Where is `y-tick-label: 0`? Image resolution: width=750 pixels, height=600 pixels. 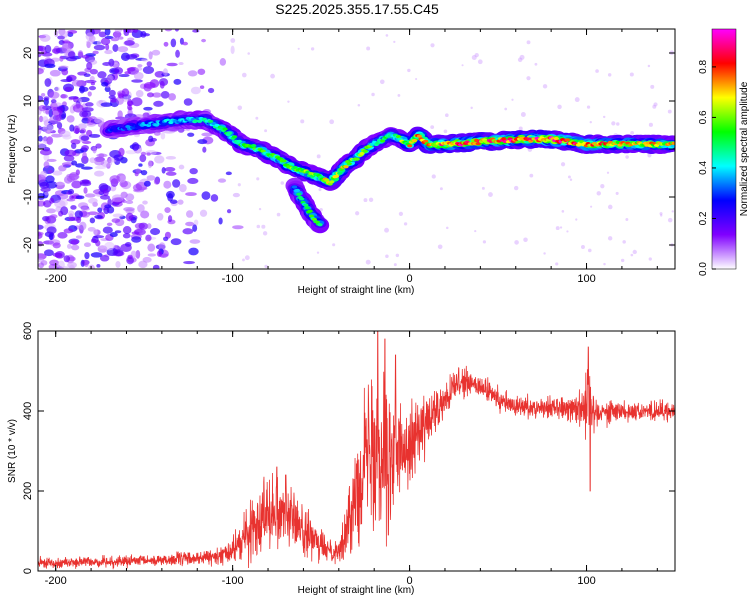 y-tick-label: 0 is located at coordinates (28, 571).